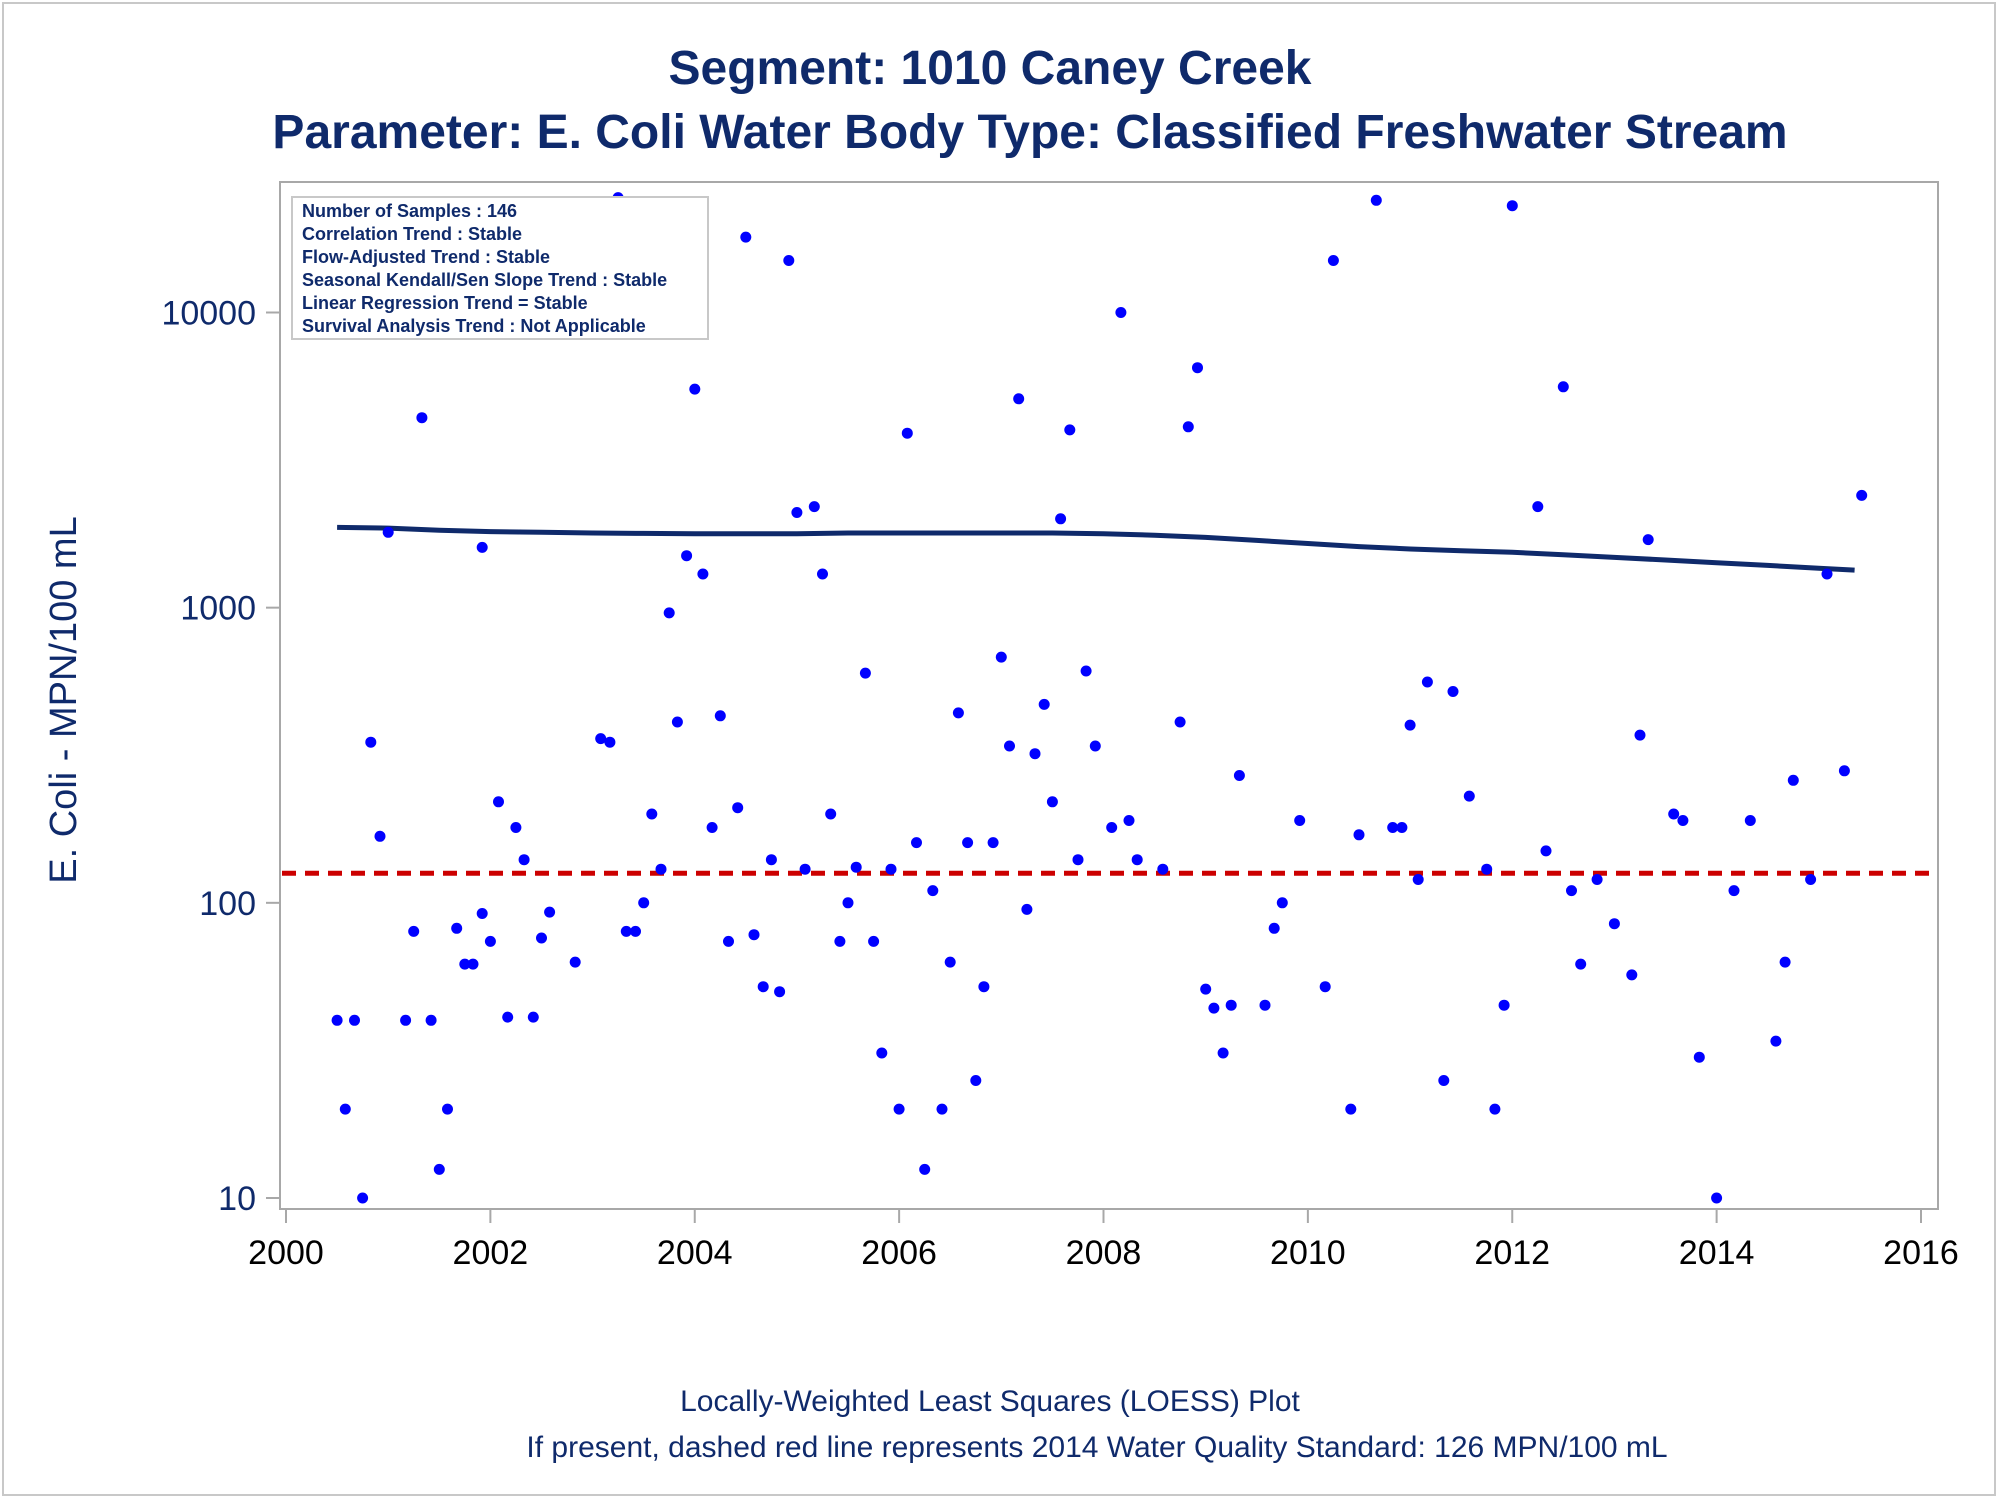 The width and height of the screenshot is (2000, 1500). I want to click on x-tick-label: 2002, so click(491, 1253).